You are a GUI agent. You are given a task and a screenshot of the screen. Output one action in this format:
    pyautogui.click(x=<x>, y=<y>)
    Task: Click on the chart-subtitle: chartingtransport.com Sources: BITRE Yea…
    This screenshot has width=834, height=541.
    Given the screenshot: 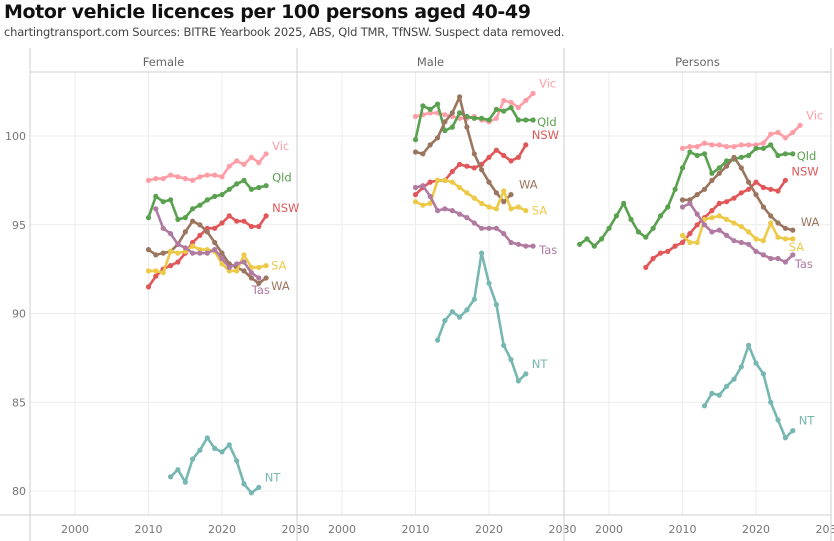 What is the action you would take?
    pyautogui.click(x=284, y=32)
    